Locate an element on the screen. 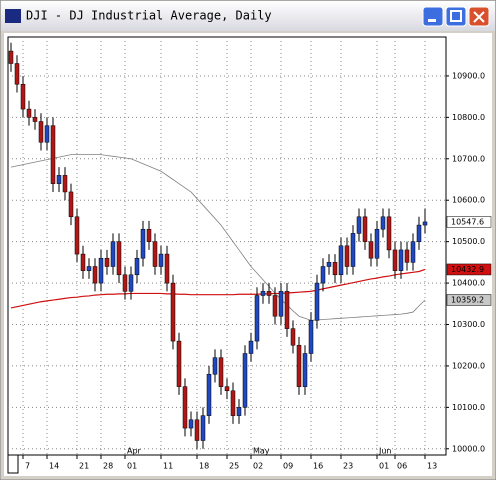 The width and height of the screenshot is (496, 480). x-tick-label: 23 is located at coordinates (348, 466).